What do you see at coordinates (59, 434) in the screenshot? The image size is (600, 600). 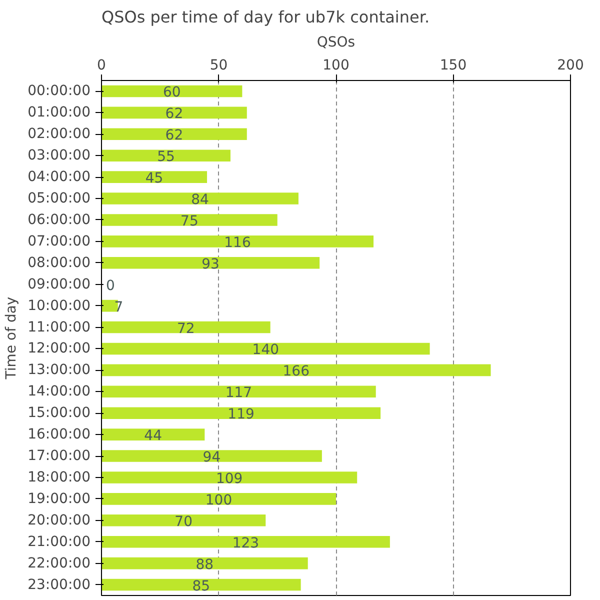 I see `y-tick-label: 16:00:00` at bounding box center [59, 434].